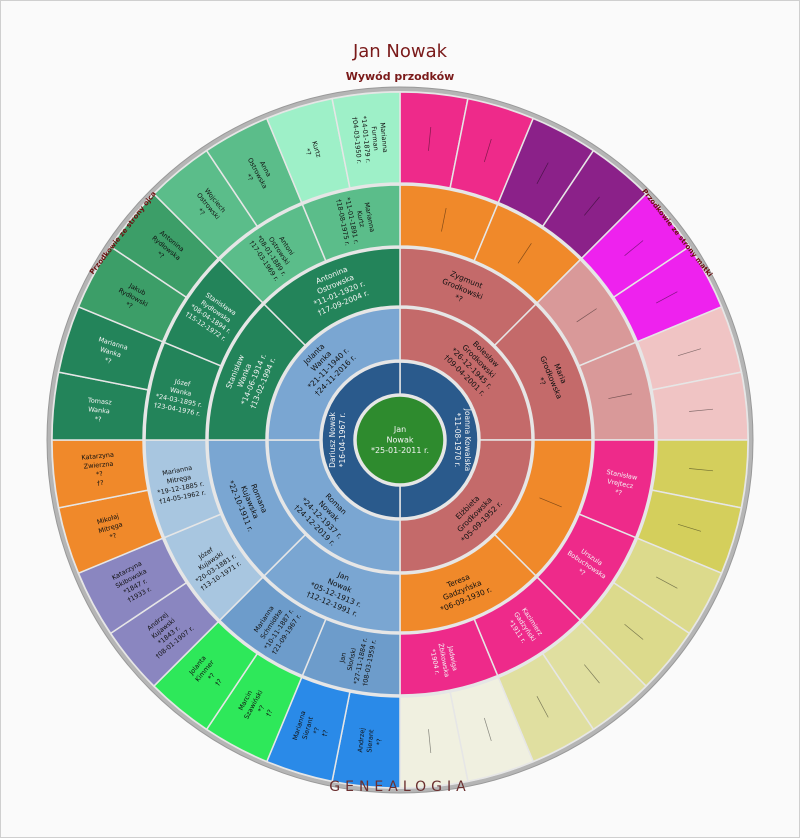 The height and width of the screenshot is (838, 800). I want to click on person-label: Dariusz Nowak *16-04-1967 r., so click(337, 439).